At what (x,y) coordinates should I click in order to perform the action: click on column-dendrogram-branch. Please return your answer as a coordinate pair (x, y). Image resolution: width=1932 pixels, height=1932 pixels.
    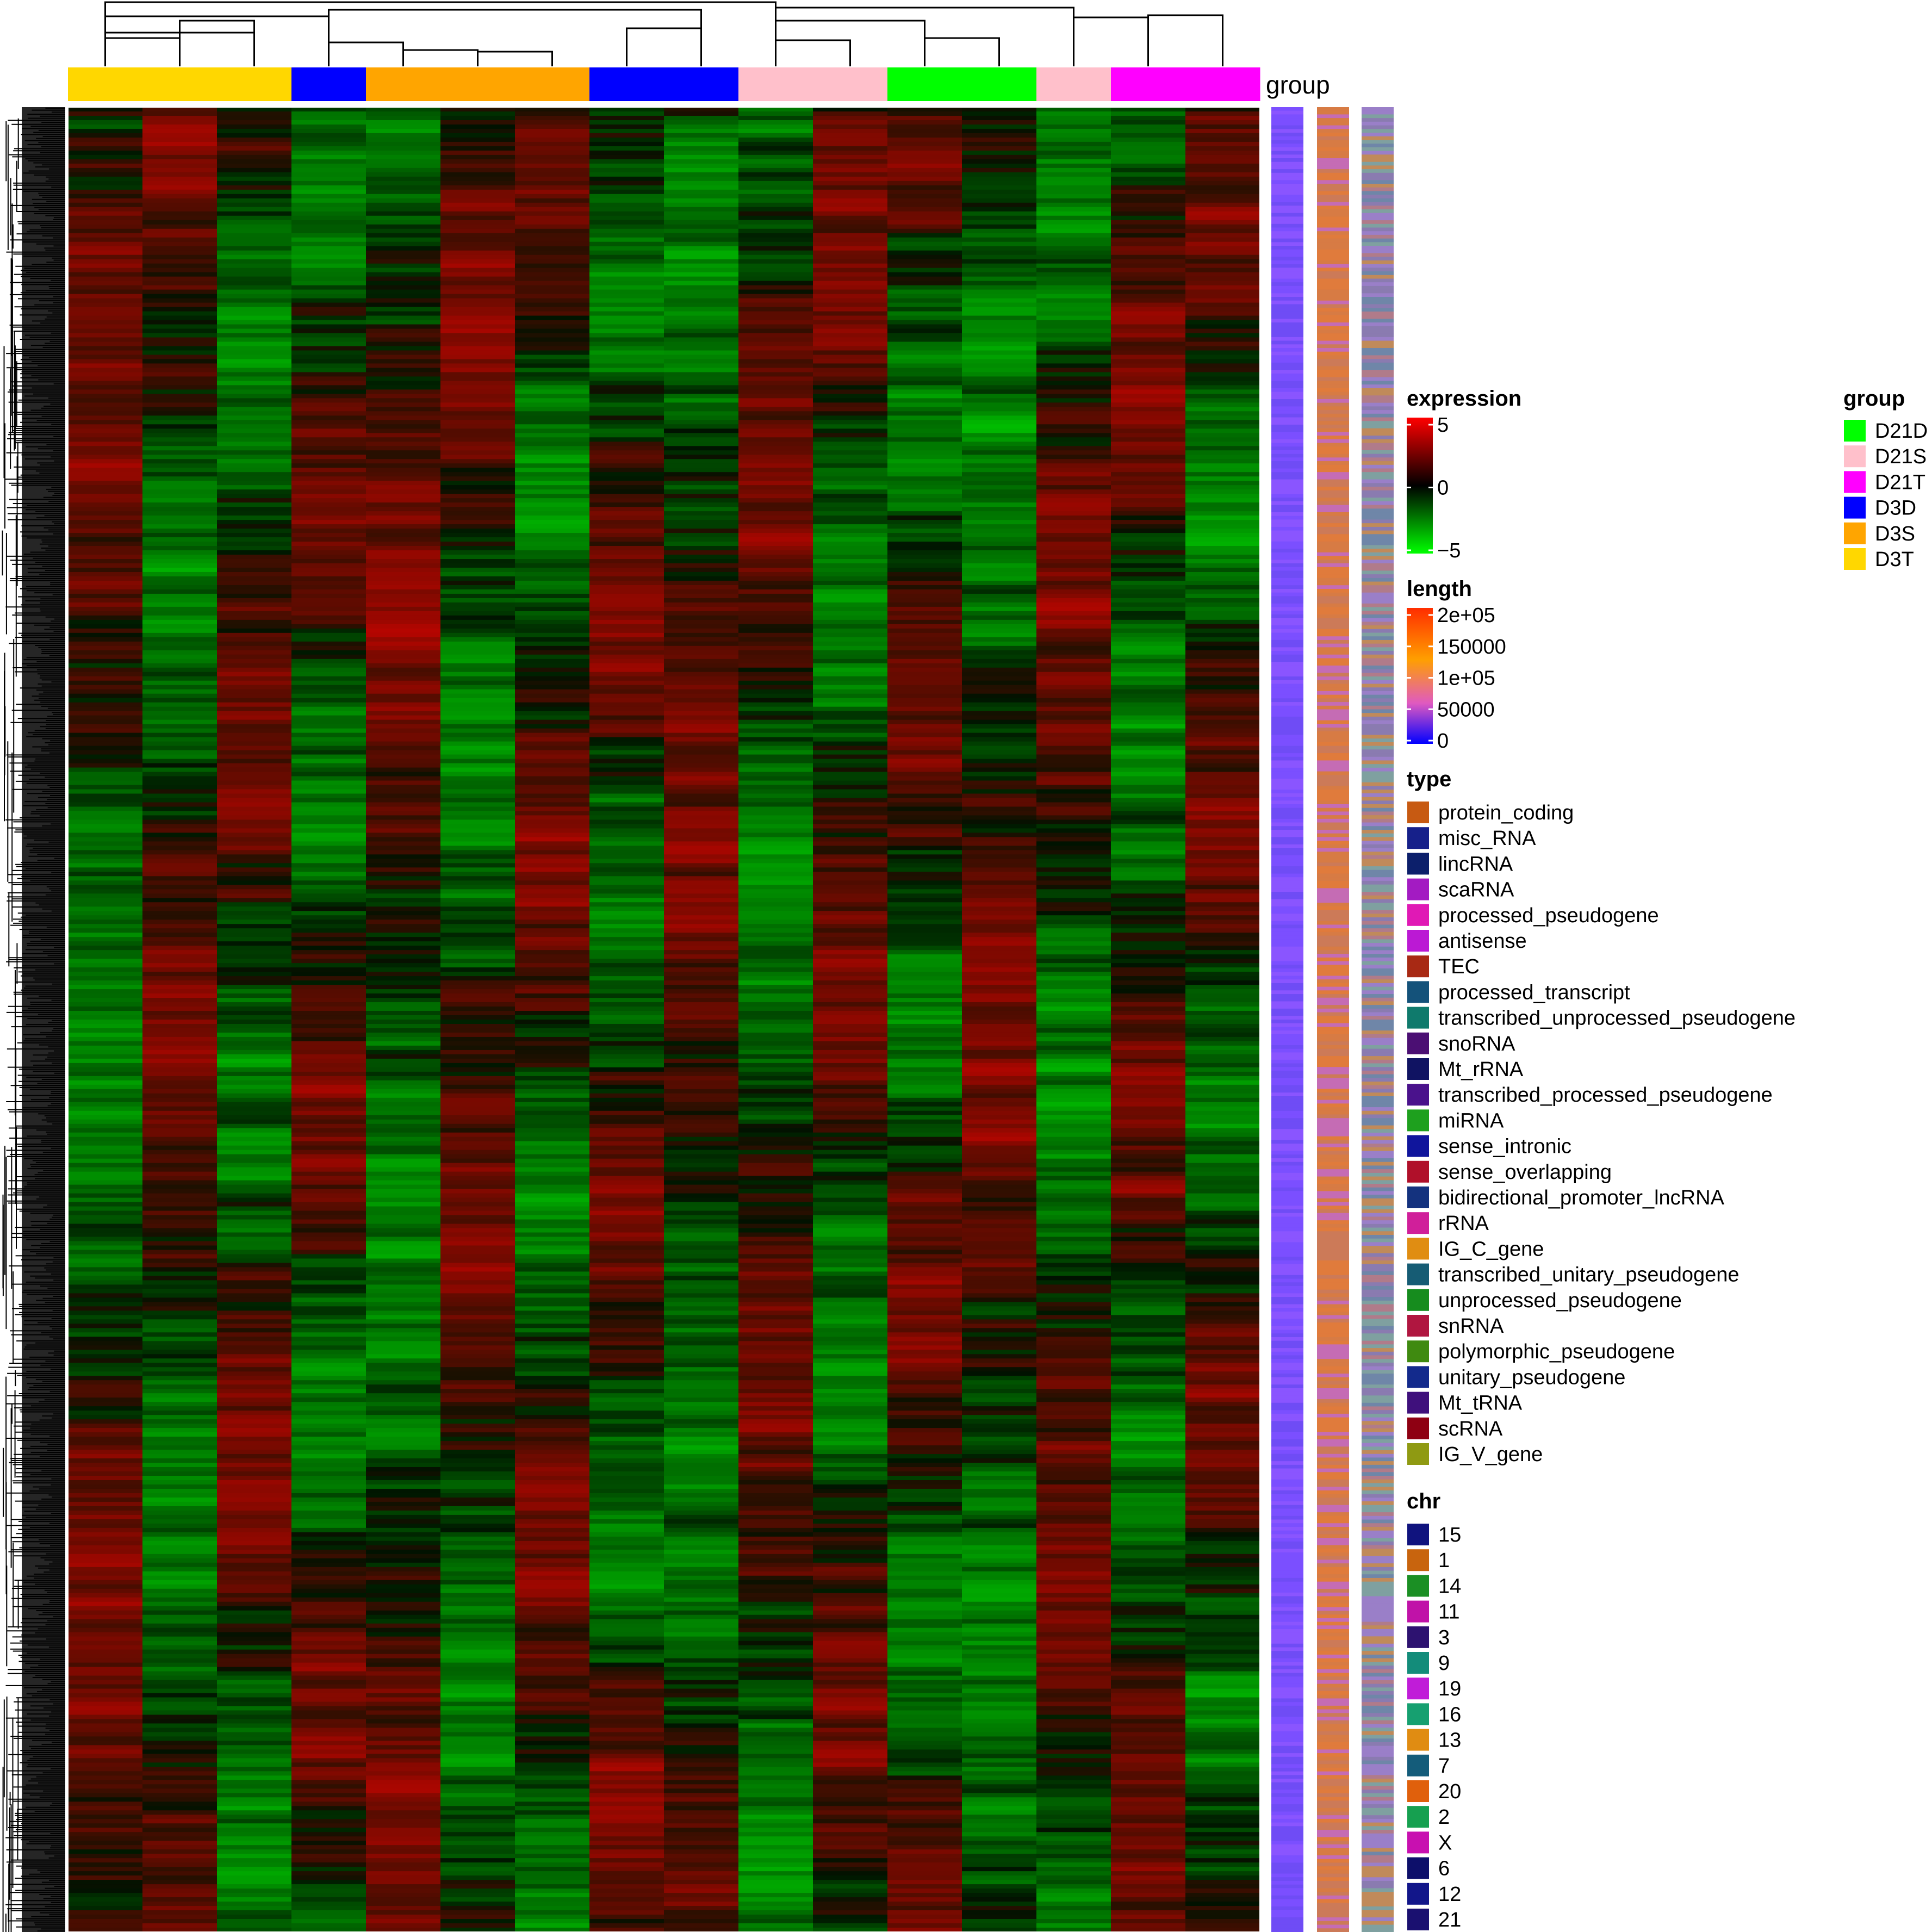
    Looking at the image, I should click on (962, 51).